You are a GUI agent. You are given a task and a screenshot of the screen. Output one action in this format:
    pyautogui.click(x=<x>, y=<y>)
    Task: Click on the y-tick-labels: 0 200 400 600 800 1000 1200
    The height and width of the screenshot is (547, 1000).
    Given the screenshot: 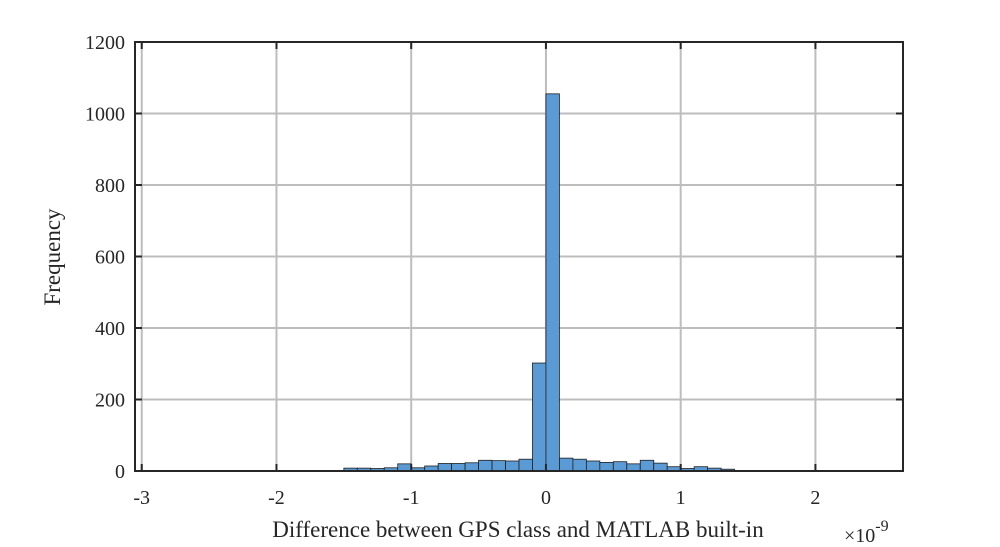 What is the action you would take?
    pyautogui.click(x=105, y=257)
    